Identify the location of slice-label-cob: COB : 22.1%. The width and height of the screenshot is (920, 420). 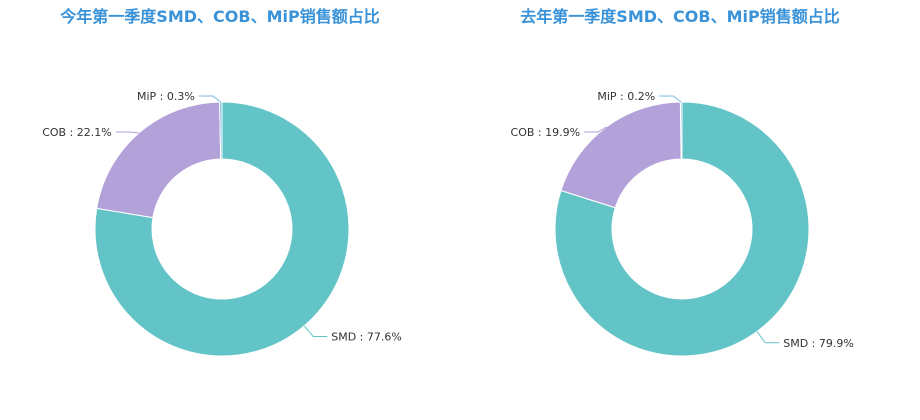
(77, 132).